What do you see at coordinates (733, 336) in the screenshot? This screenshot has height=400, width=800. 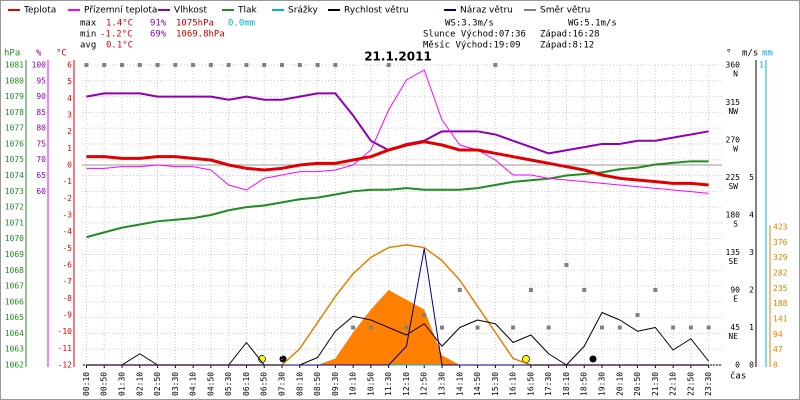 I see `direction-label: NE` at bounding box center [733, 336].